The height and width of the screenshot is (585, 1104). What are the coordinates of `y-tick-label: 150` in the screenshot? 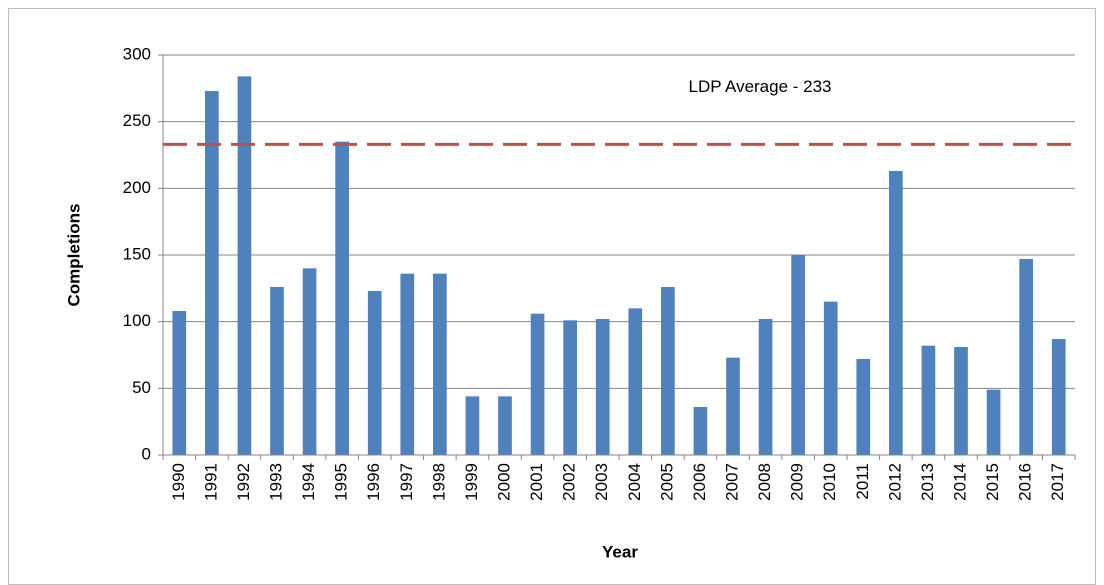 It's located at (137, 253).